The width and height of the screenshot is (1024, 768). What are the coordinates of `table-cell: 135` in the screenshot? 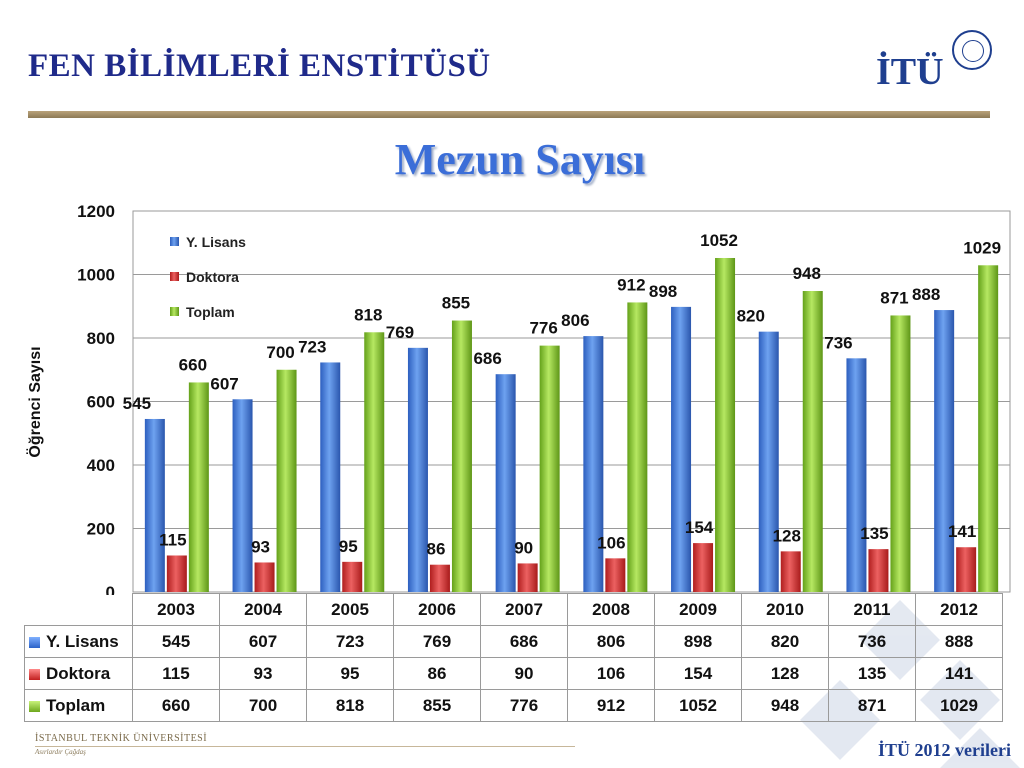 It's located at (872, 673).